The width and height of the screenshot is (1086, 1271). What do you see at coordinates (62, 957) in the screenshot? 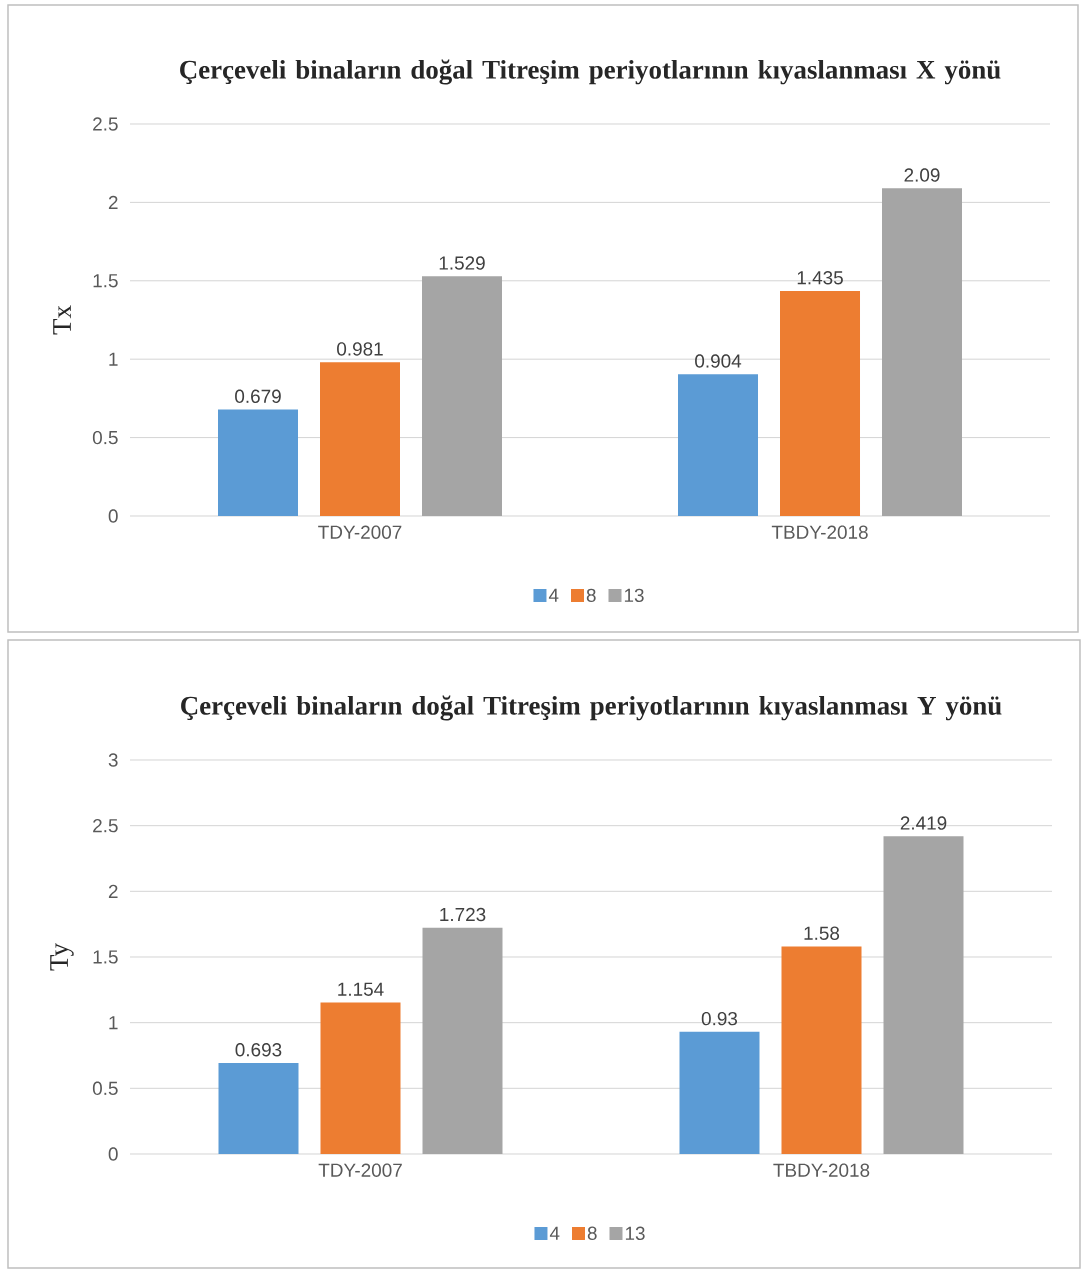
I see `y-axis-title: Ty` at bounding box center [62, 957].